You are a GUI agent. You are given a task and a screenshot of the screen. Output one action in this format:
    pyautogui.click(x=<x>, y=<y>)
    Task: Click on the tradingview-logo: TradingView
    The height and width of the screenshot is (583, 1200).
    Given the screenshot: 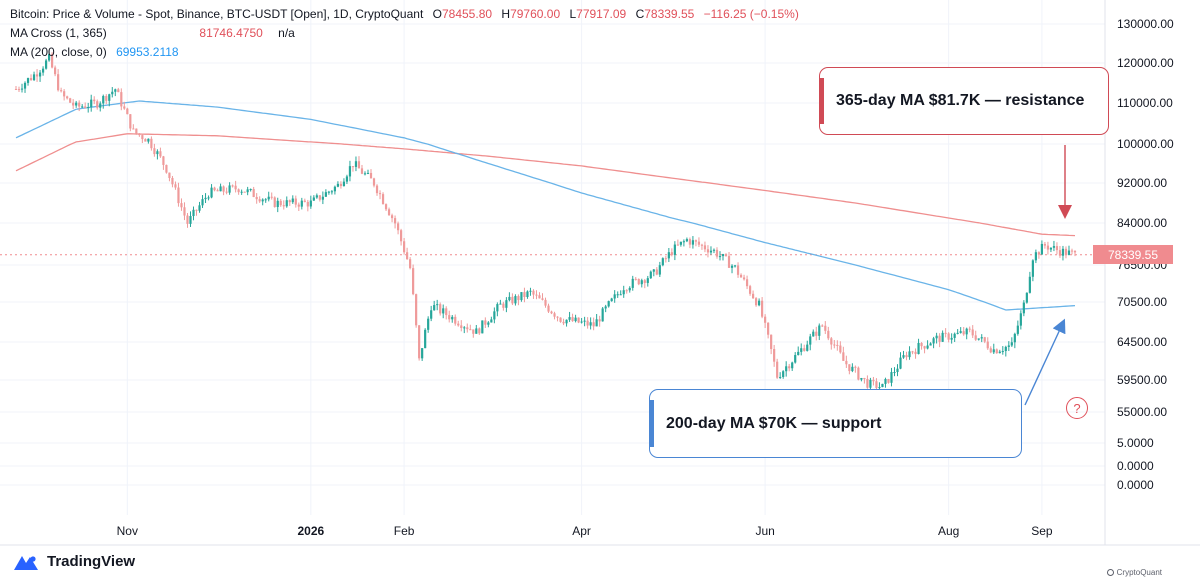 What is the action you would take?
    pyautogui.click(x=74, y=561)
    